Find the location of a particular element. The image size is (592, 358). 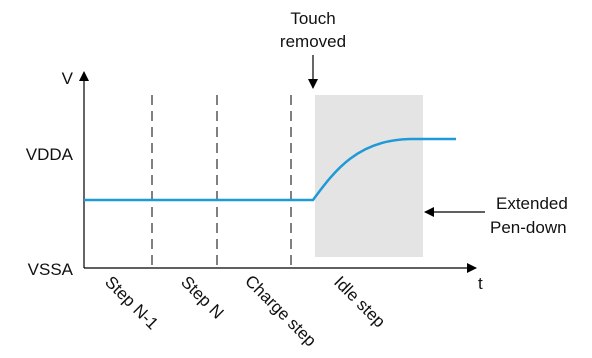

extended-pen-down-label: Extended is located at coordinates (532, 203).